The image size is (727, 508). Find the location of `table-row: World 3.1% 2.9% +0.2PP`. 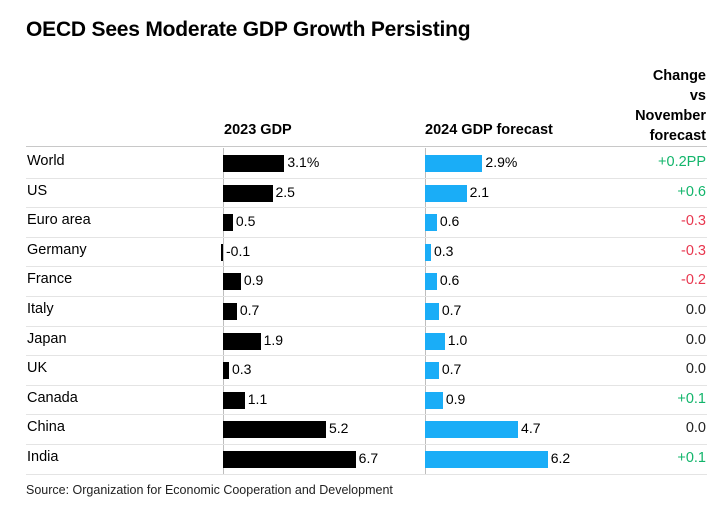

table-row: World 3.1% 2.9% +0.2PP is located at coordinates (363, 163).